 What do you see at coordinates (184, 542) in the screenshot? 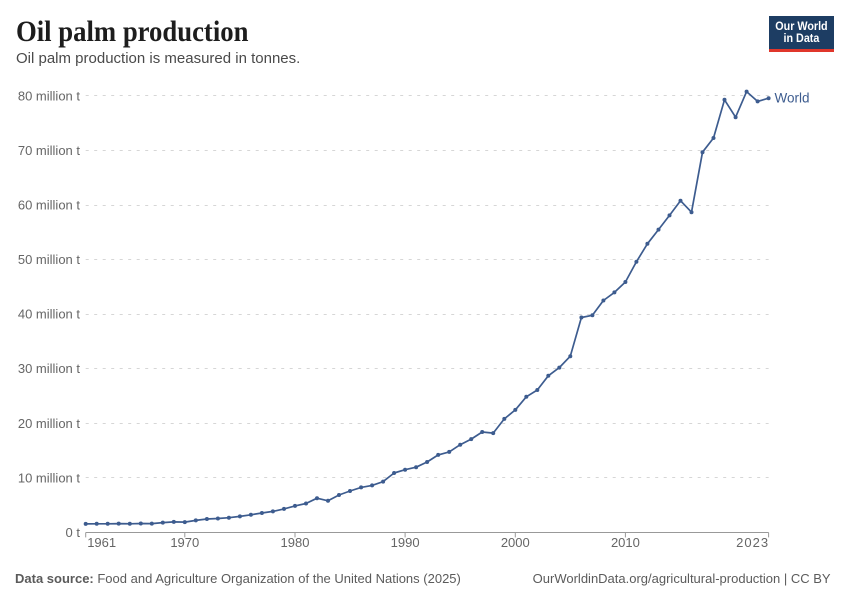
I see `svg-text: 1970` at bounding box center [184, 542].